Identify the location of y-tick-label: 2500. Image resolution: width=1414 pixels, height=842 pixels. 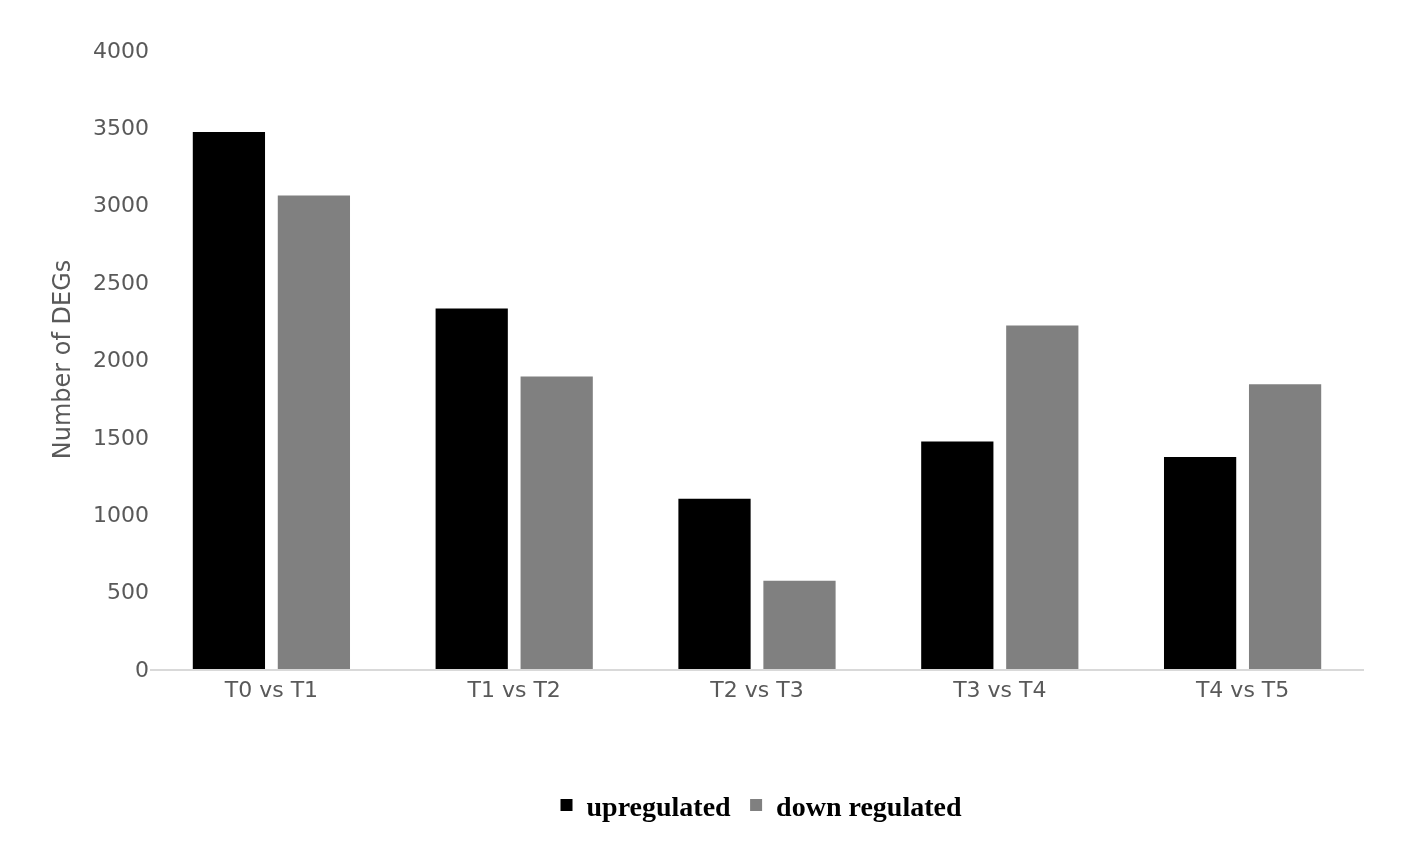
(121, 282).